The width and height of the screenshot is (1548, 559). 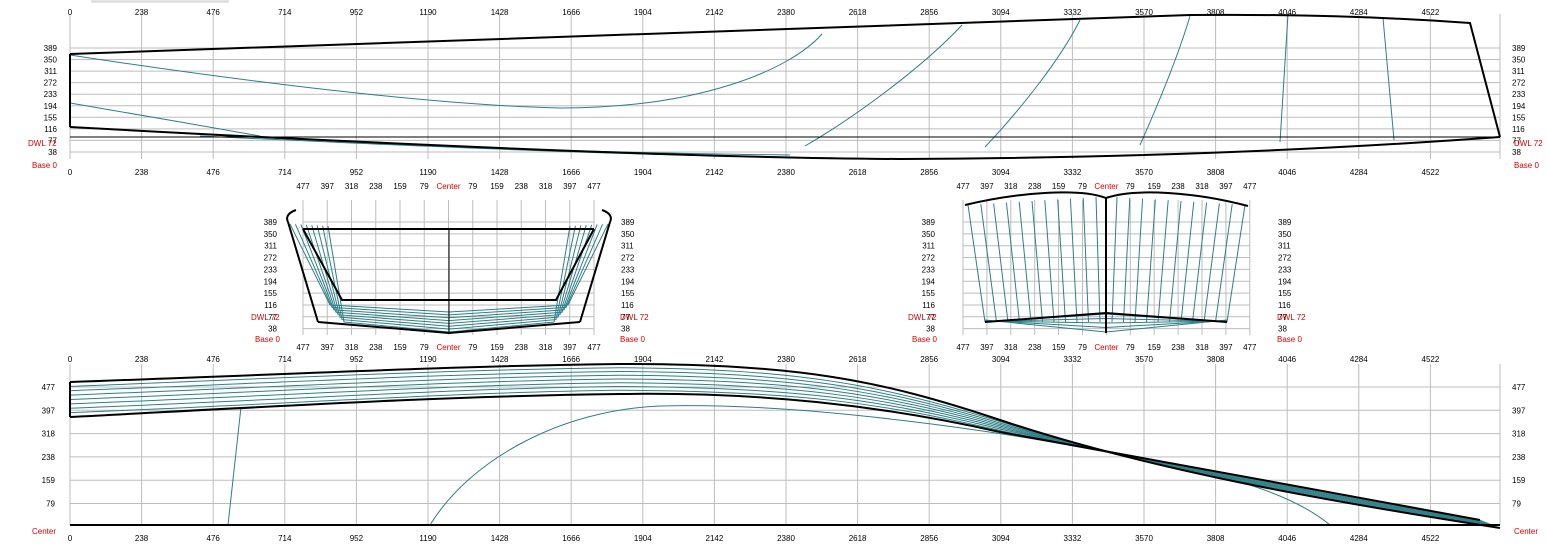 What do you see at coordinates (1526, 531) in the screenshot?
I see `plan-center-label-right: Center` at bounding box center [1526, 531].